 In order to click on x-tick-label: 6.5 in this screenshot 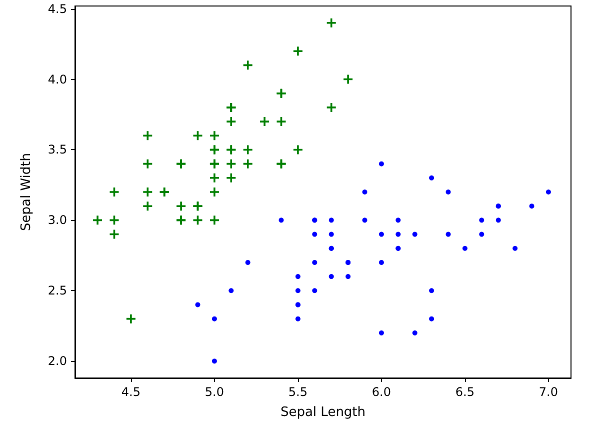, I will do `click(464, 392)`.